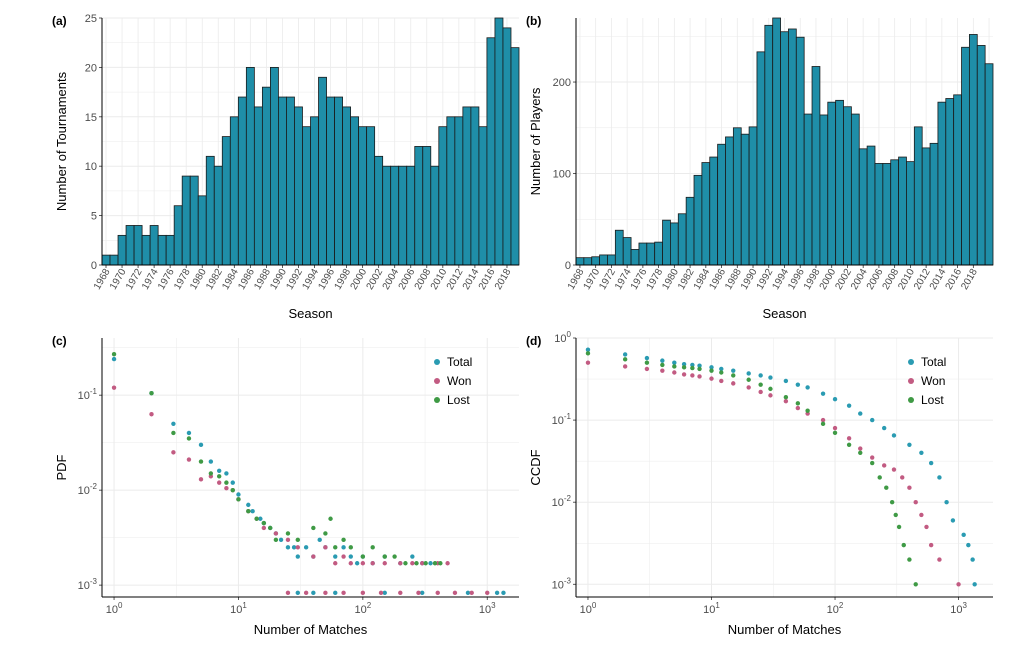 Image resolution: width=1024 pixels, height=652 pixels. Describe the element at coordinates (562, 337) in the screenshot. I see `y-tick-label: 10⁰` at that location.